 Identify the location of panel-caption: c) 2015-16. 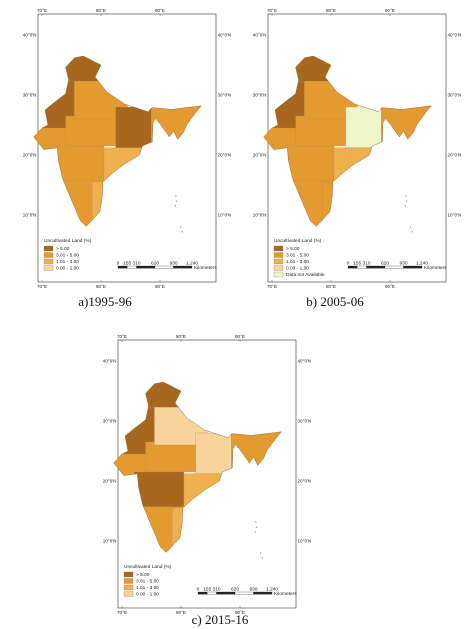
(220, 619).